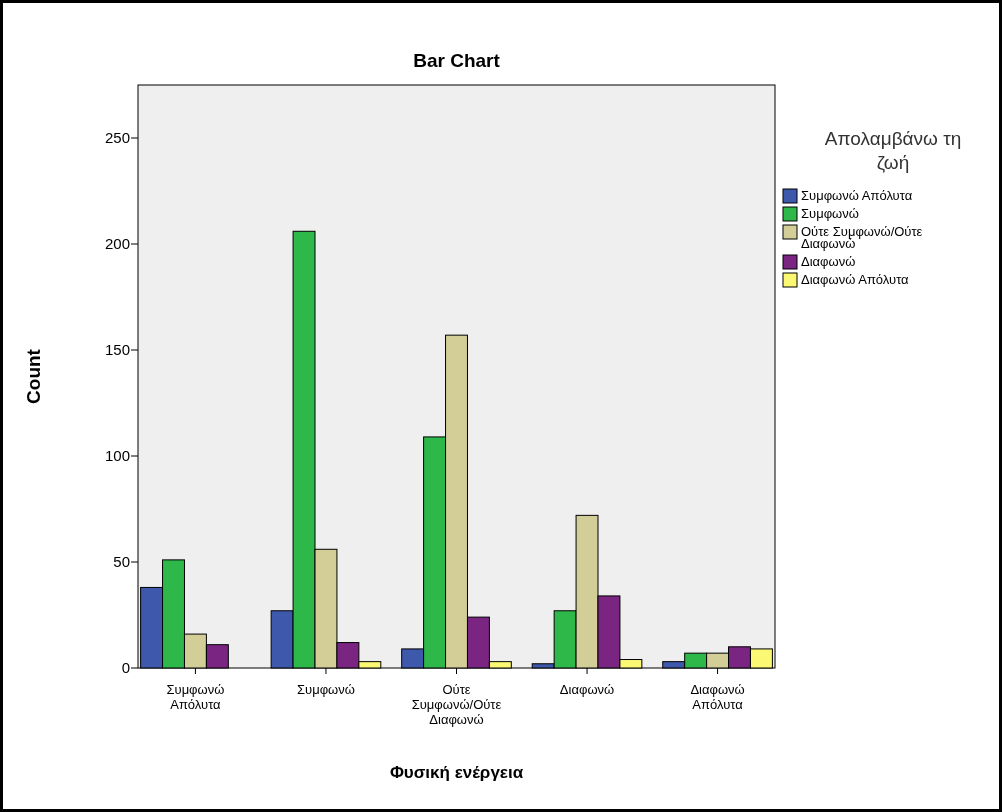 Image resolution: width=1002 pixels, height=812 pixels. I want to click on legend-label: Διαφωνώ, so click(828, 261).